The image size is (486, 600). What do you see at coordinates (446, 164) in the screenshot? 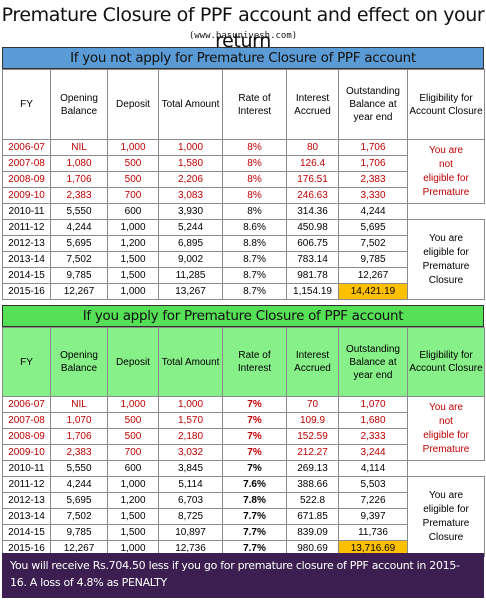
I see `eligibility-line: not` at bounding box center [446, 164].